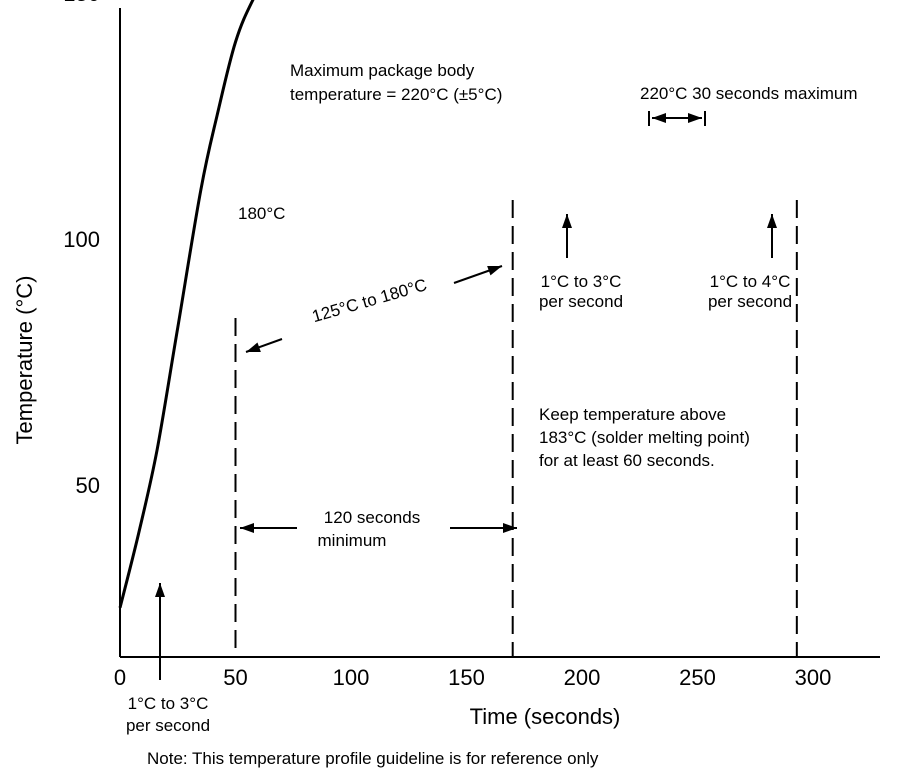  Describe the element at coordinates (81, 3) in the screenshot. I see `y-tick-label: 150` at that location.